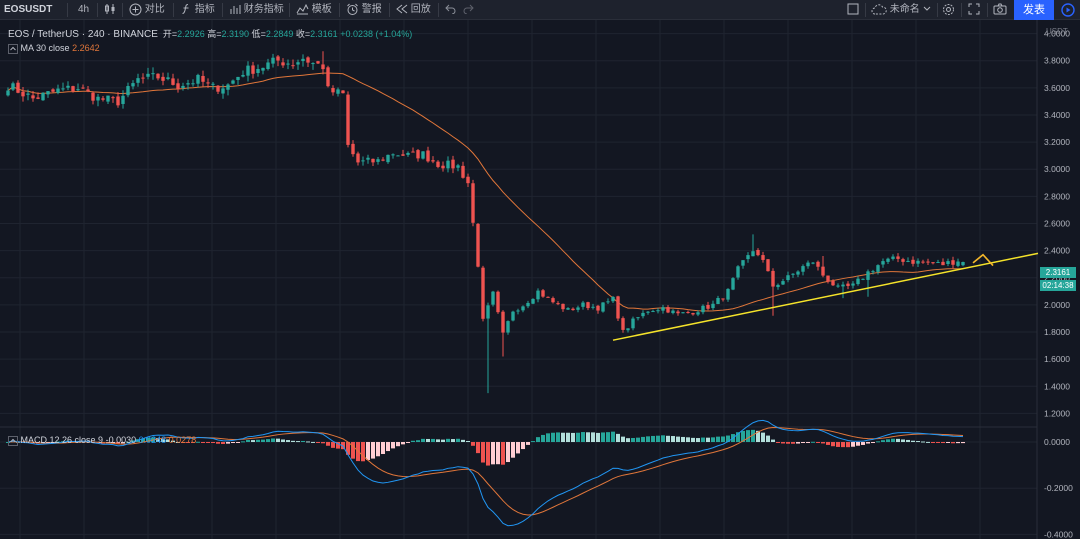 Image resolution: width=1080 pixels, height=539 pixels. Describe the element at coordinates (468, 10) in the screenshot. I see `redo-button` at that location.